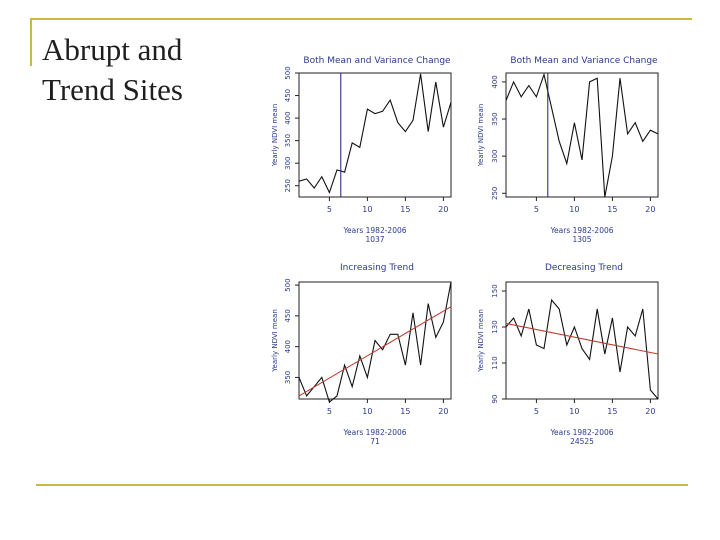  Describe the element at coordinates (31, 42) in the screenshot. I see `accent-rule-vertical` at that location.